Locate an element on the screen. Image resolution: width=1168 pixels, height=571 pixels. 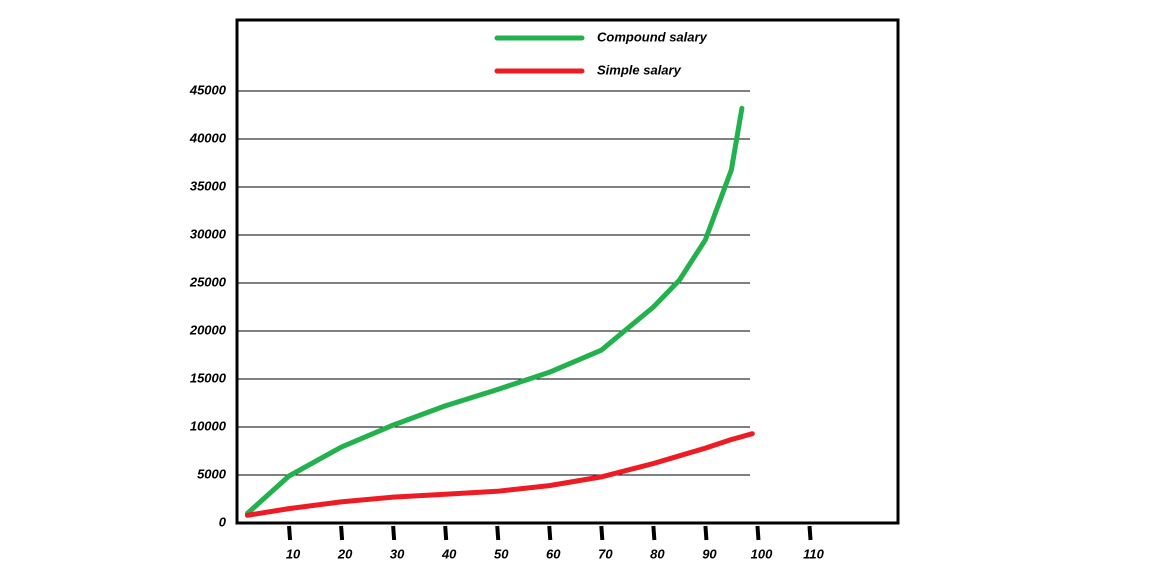
x-tick-label: 20 is located at coordinates (345, 553).